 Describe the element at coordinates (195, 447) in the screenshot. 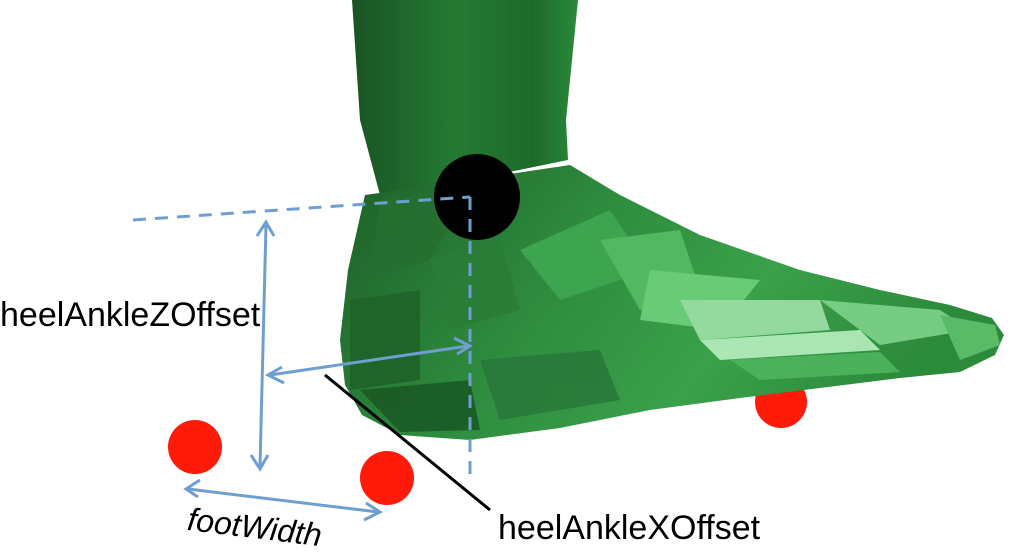

I see `heel-marker-left` at that location.